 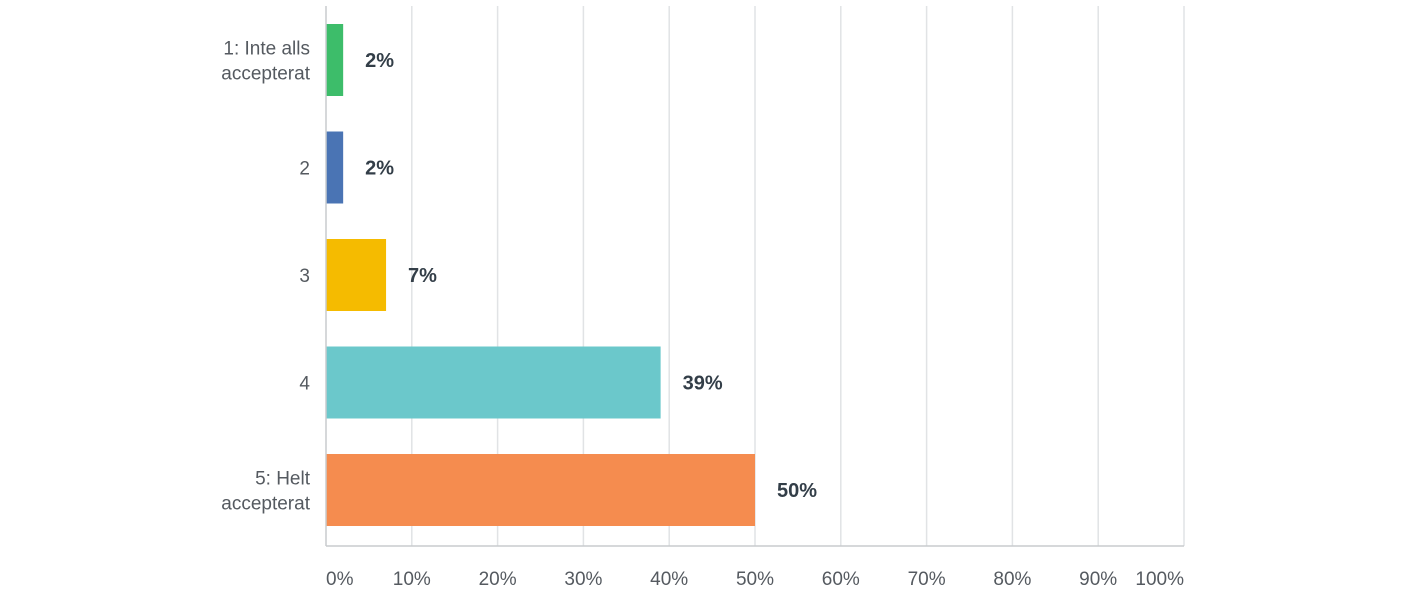 I want to click on x-tick-label: 50%, so click(x=755, y=579).